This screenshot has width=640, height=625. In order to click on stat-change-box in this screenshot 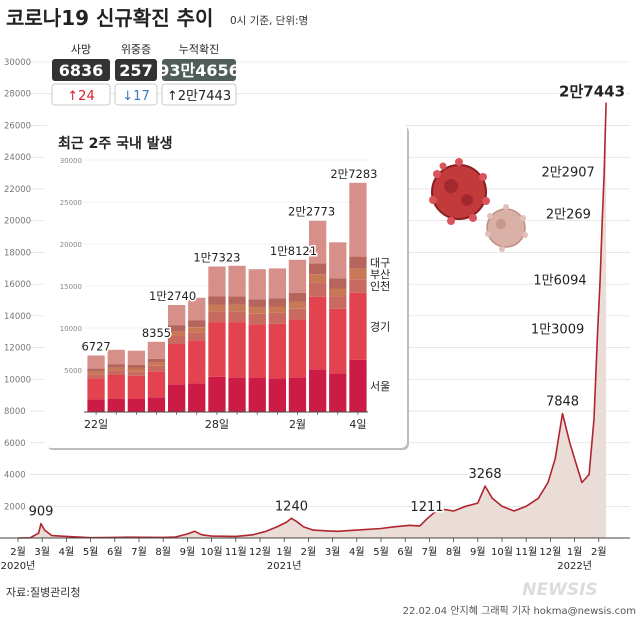, I will do `click(81, 94)`.